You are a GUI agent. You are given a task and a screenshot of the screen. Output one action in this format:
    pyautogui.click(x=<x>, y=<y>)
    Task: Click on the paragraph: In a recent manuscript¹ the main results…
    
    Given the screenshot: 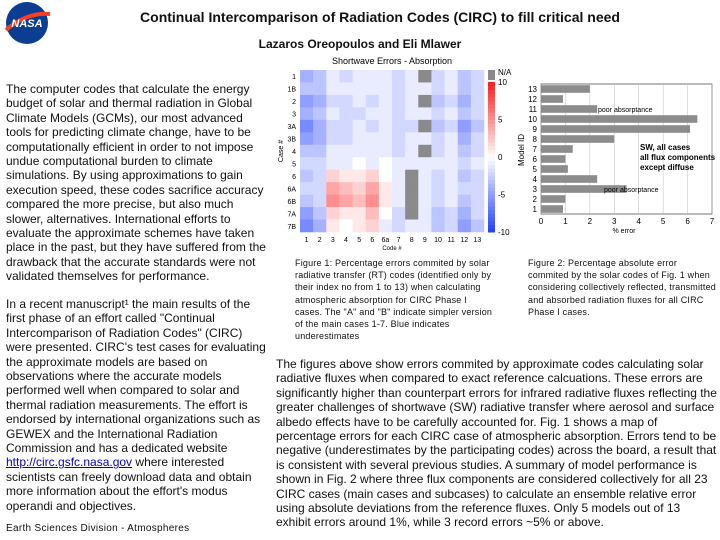 What is the action you would take?
    pyautogui.click(x=137, y=405)
    